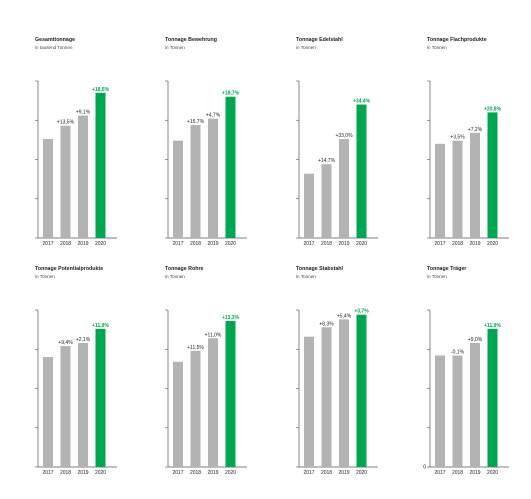 Image resolution: width=531 pixels, height=499 pixels. I want to click on bar-chart: 2017 2018 +3,5% 2019 +7,2% 2020 +20,8%, so click(468, 163).